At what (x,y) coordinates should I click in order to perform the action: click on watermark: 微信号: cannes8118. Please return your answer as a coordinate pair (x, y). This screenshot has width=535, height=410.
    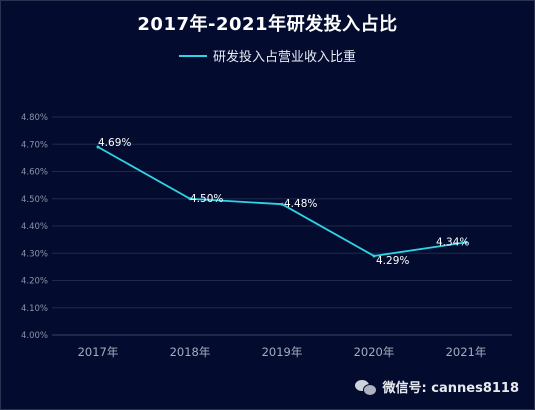
    Looking at the image, I should click on (436, 386).